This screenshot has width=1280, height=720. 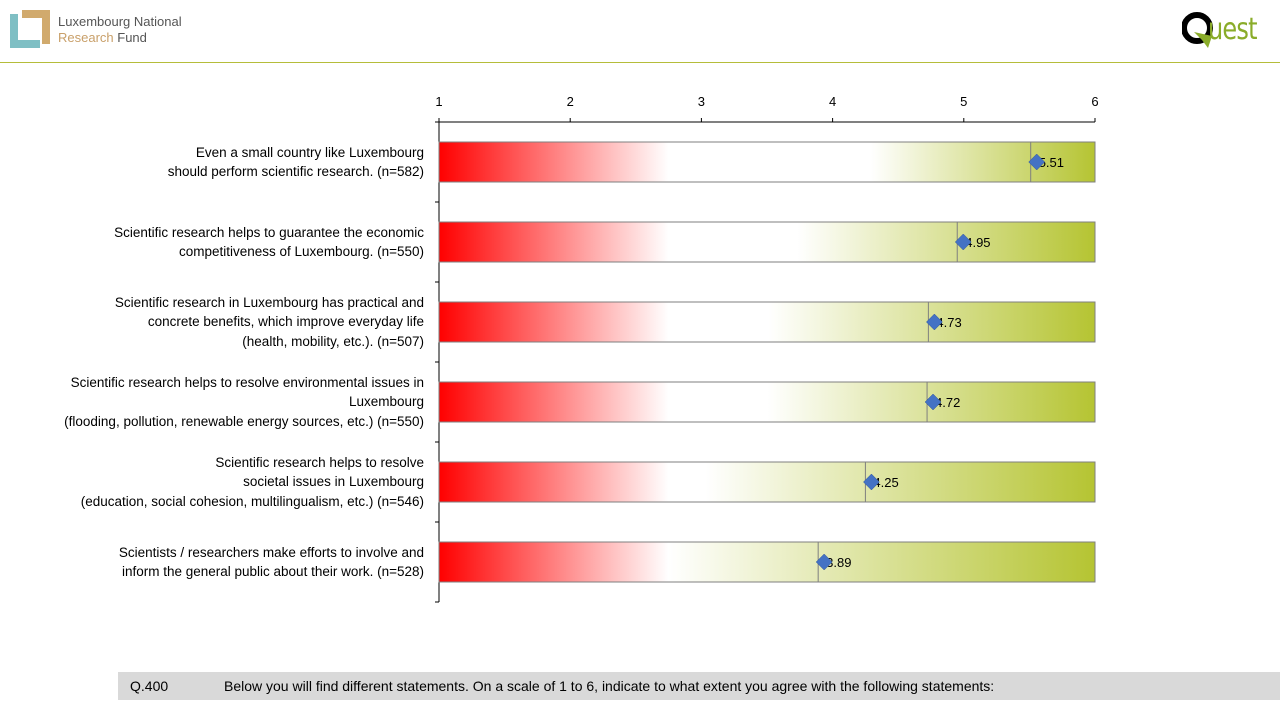 I want to click on bar-row: 4.95, so click(x=767, y=242).